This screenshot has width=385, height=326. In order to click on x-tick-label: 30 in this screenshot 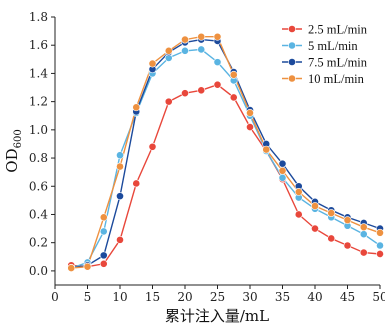, I will do `click(249, 297)`.